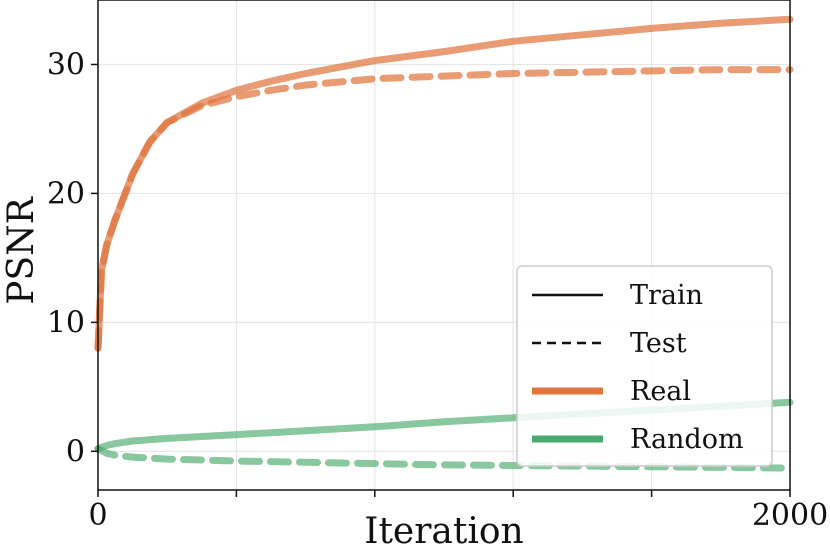 The image size is (830, 550). What do you see at coordinates (66, 193) in the screenshot?
I see `y-tick-label: 20` at bounding box center [66, 193].